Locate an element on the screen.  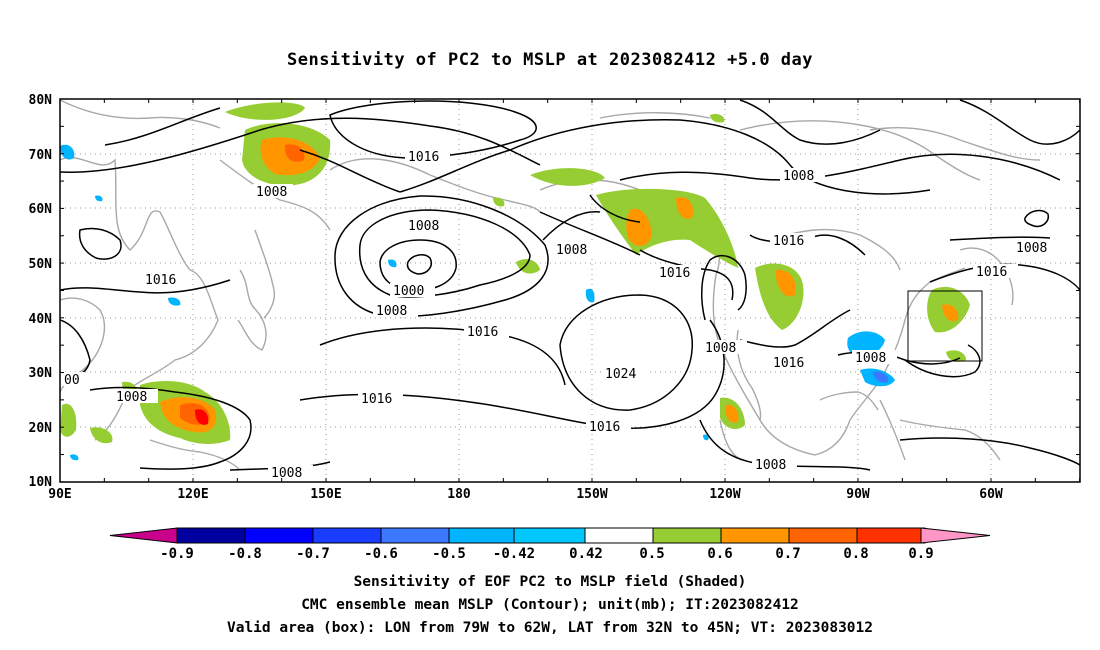
latitude-labels: 80N 70N 60N 50N 40N 30N 20N 10N is located at coordinates (41, 291).